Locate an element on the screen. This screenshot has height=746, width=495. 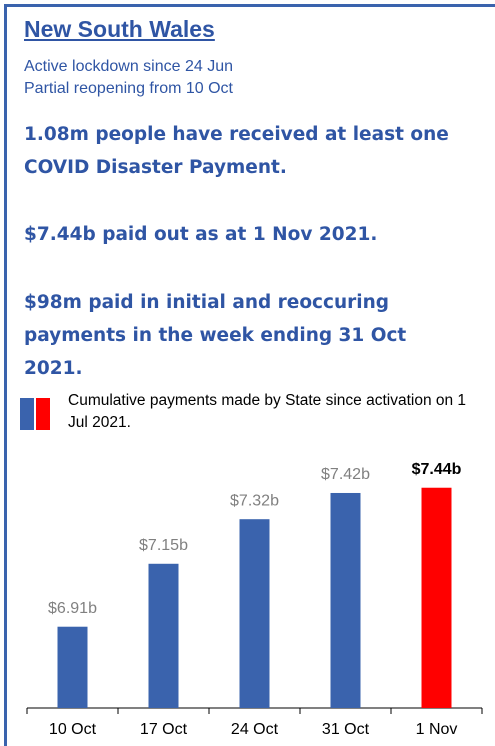
value-label: $7.15b is located at coordinates (163, 545).